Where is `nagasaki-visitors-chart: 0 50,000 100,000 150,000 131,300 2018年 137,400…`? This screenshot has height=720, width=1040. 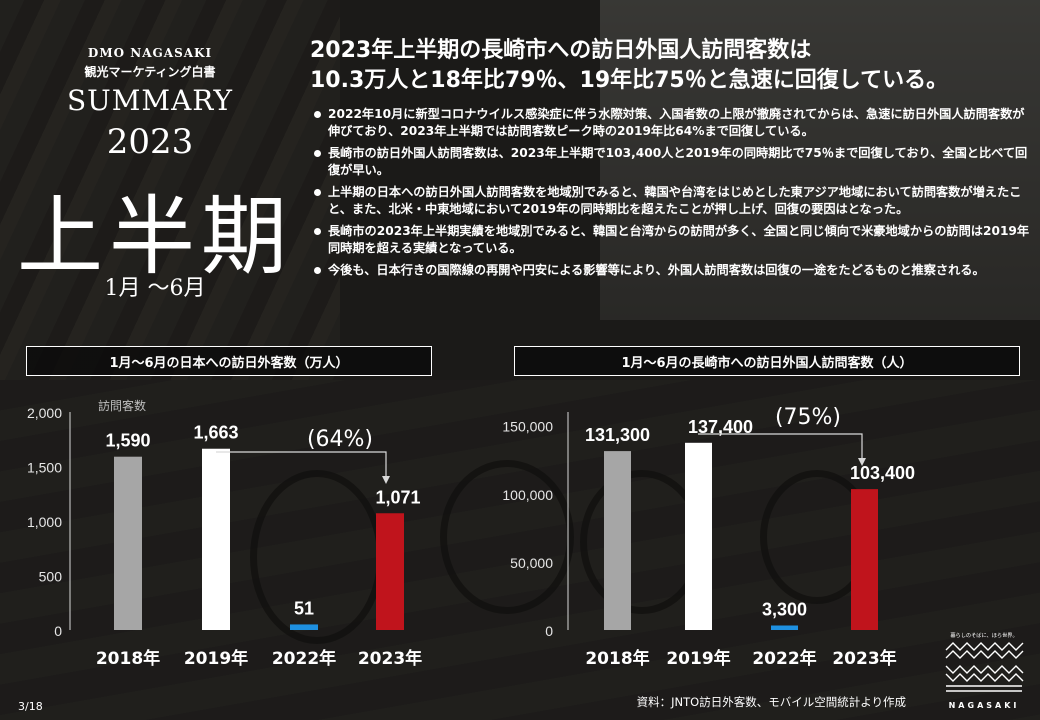 nagasaki-visitors-chart: 0 50,000 100,000 150,000 131,300 2018年 137,400… is located at coordinates (708, 537).